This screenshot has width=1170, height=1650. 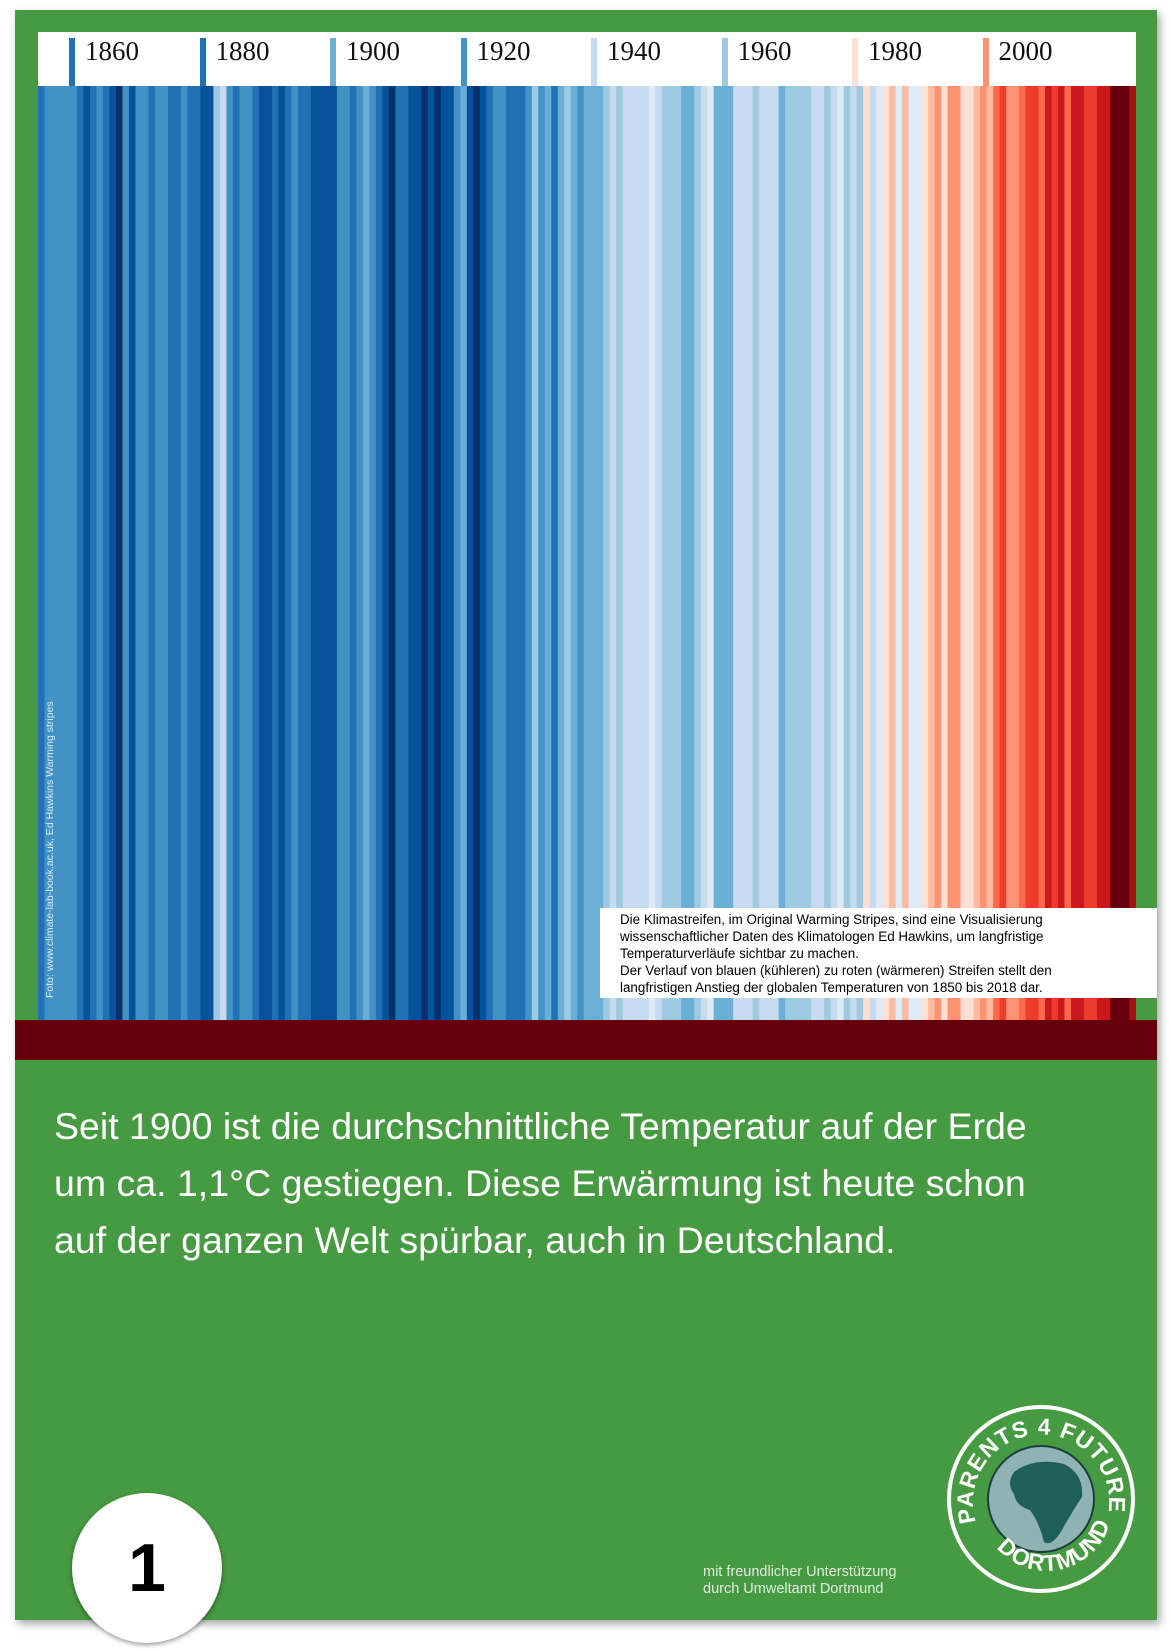 What do you see at coordinates (1132, 553) in the screenshot?
I see `stripe-2018` at bounding box center [1132, 553].